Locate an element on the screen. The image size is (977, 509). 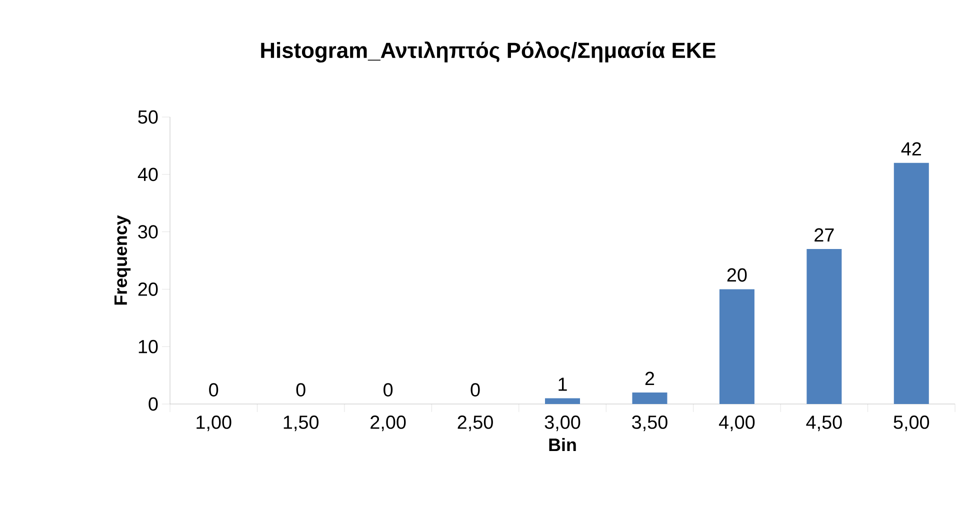
data-label: 20 is located at coordinates (737, 275).